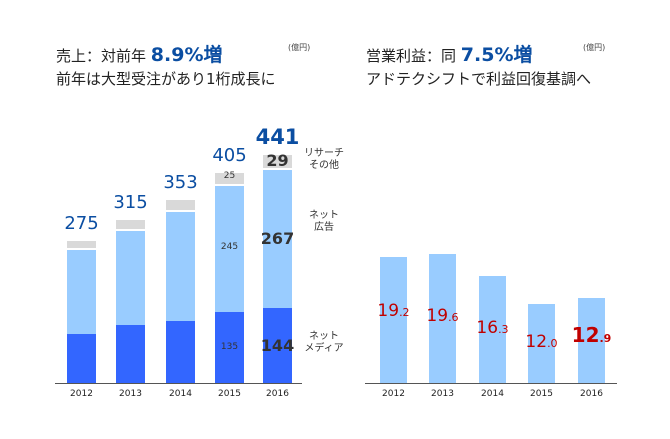  I want to click on legend-net_ad: ネット 広告, so click(324, 221).